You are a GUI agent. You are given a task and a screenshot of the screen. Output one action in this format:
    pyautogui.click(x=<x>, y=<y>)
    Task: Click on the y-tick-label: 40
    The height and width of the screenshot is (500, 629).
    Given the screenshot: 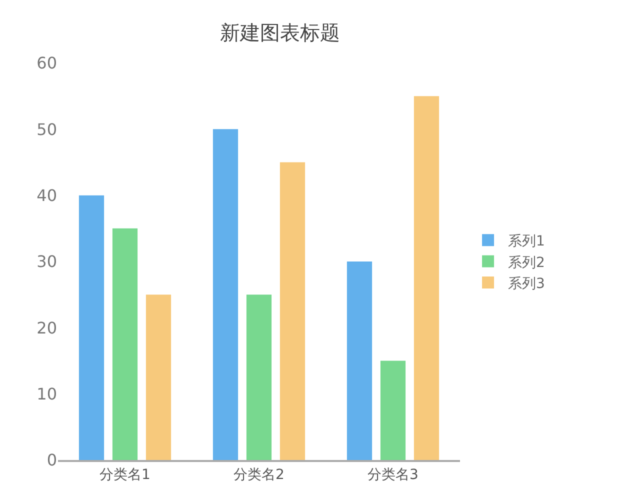 What is the action you would take?
    pyautogui.click(x=46, y=195)
    